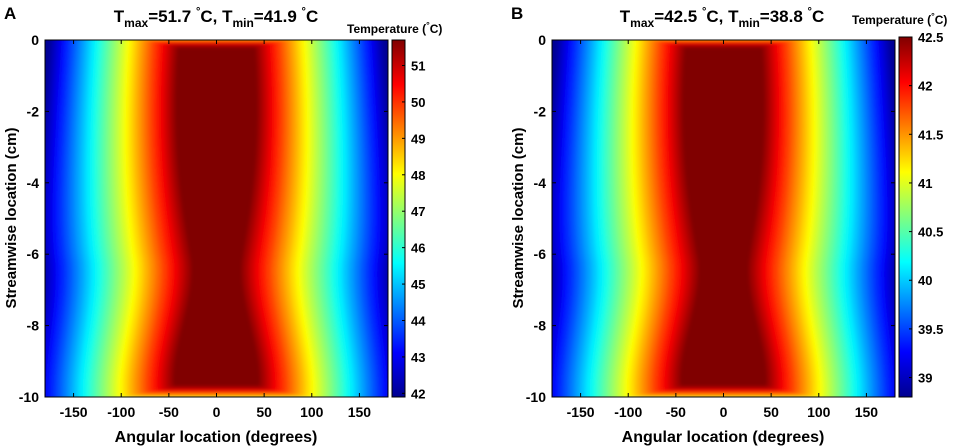  What do you see at coordinates (418, 211) in the screenshot?
I see `colorbar-tick-label: 47` at bounding box center [418, 211].